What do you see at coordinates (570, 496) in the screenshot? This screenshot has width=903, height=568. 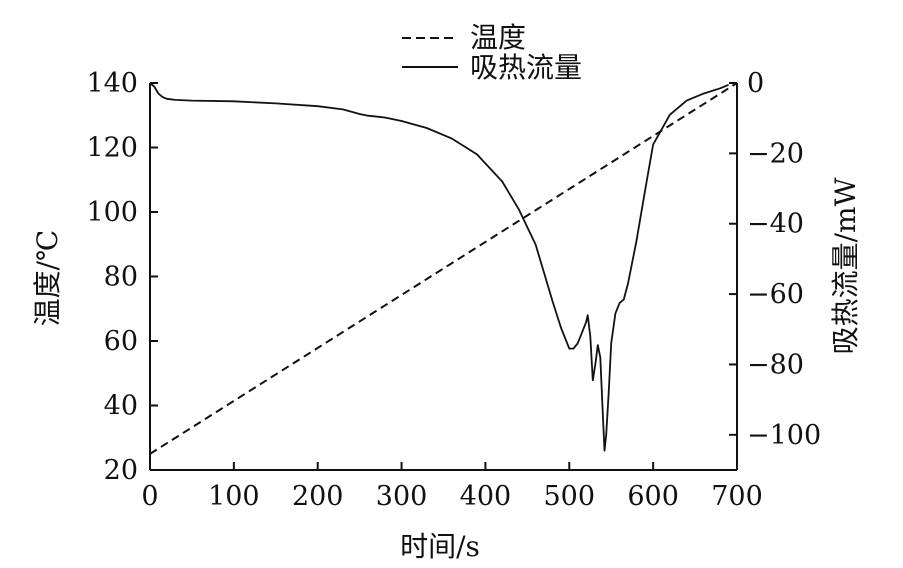 I see `x-tick-label: 500` at bounding box center [570, 496].